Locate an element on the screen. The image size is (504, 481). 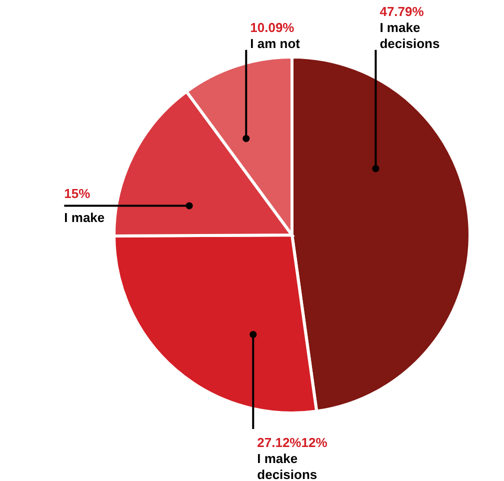
data-label: 10.09% is located at coordinates (272, 27).